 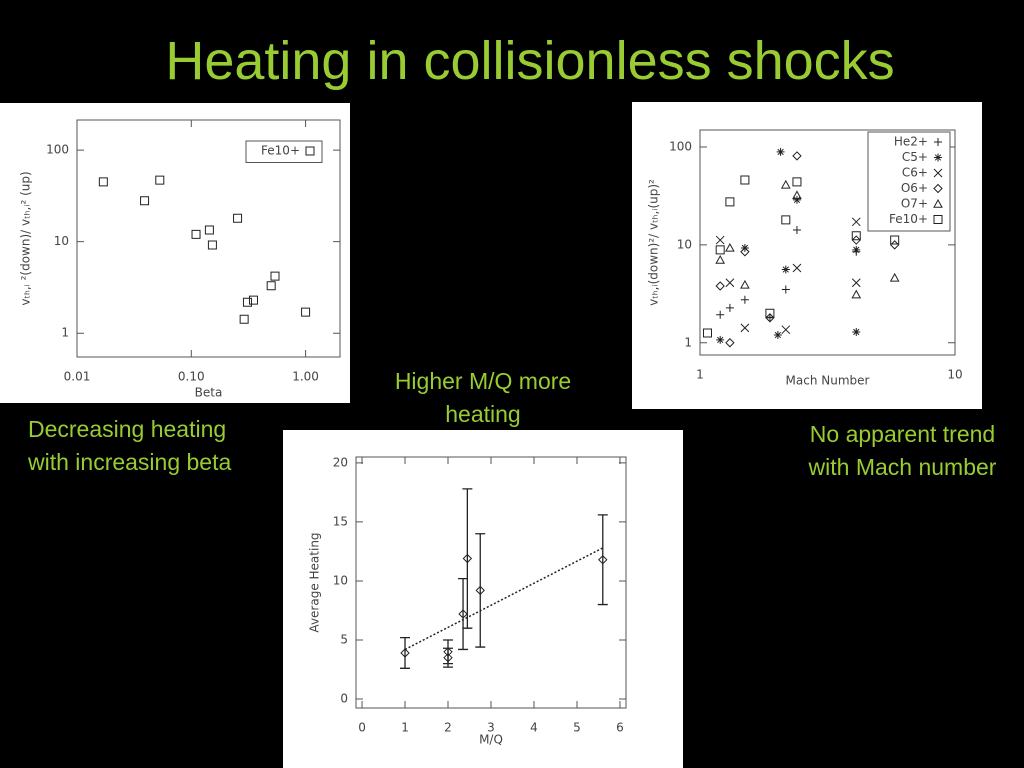 I want to click on x-axis-label: M/Q, so click(x=491, y=740).